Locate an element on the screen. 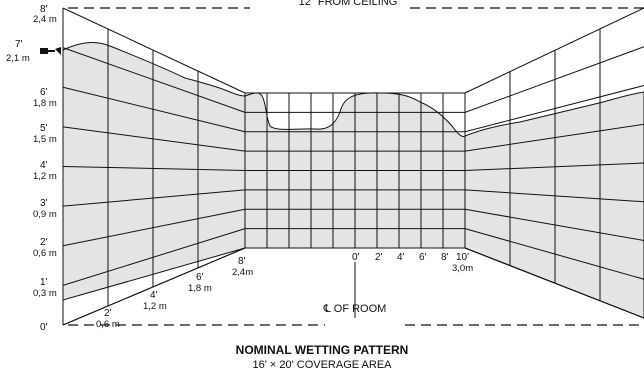 The height and width of the screenshot is (382, 644). floor-depth-labels: 2' 0,6 m 4' 1,2 m 6' 1,8 m 8' 2,4m is located at coordinates (174, 293).